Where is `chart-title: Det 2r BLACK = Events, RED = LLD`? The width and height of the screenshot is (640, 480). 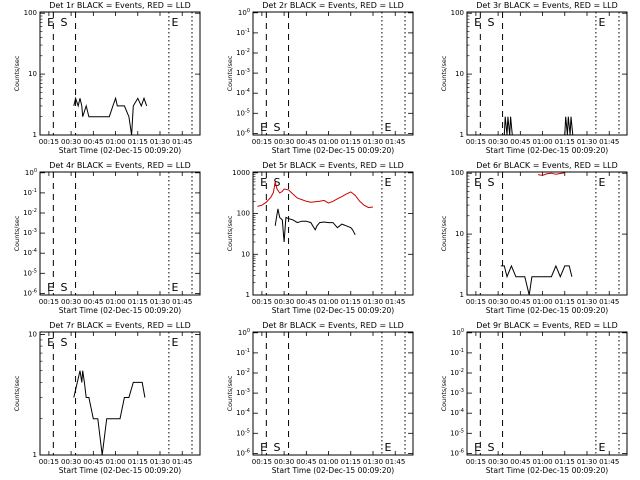
chart-title: Det 2r BLACK = Events, RED = LLD is located at coordinates (333, 5).